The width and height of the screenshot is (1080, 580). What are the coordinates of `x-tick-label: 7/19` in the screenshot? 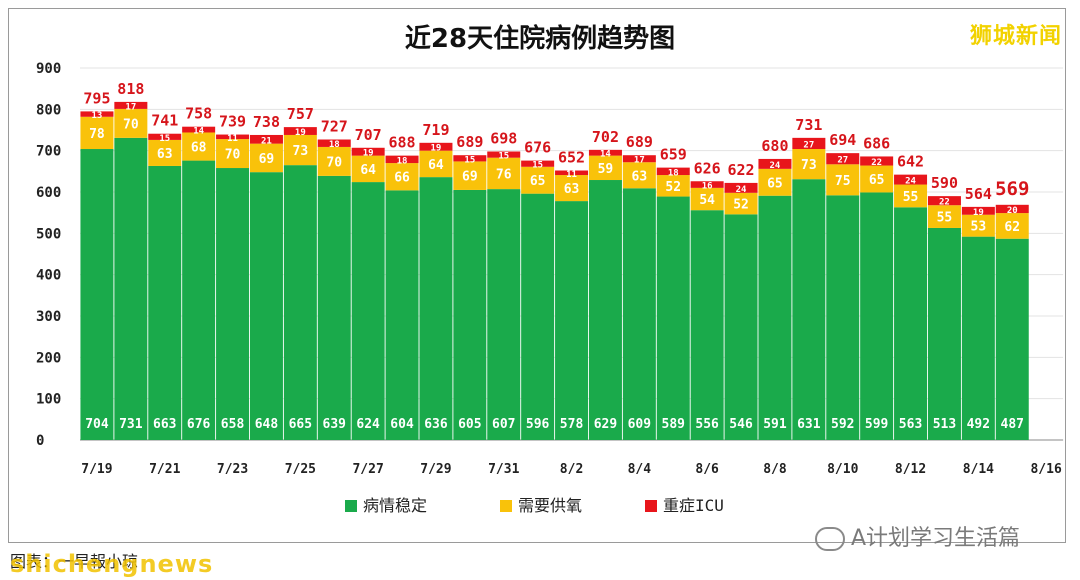 It's located at (96, 469).